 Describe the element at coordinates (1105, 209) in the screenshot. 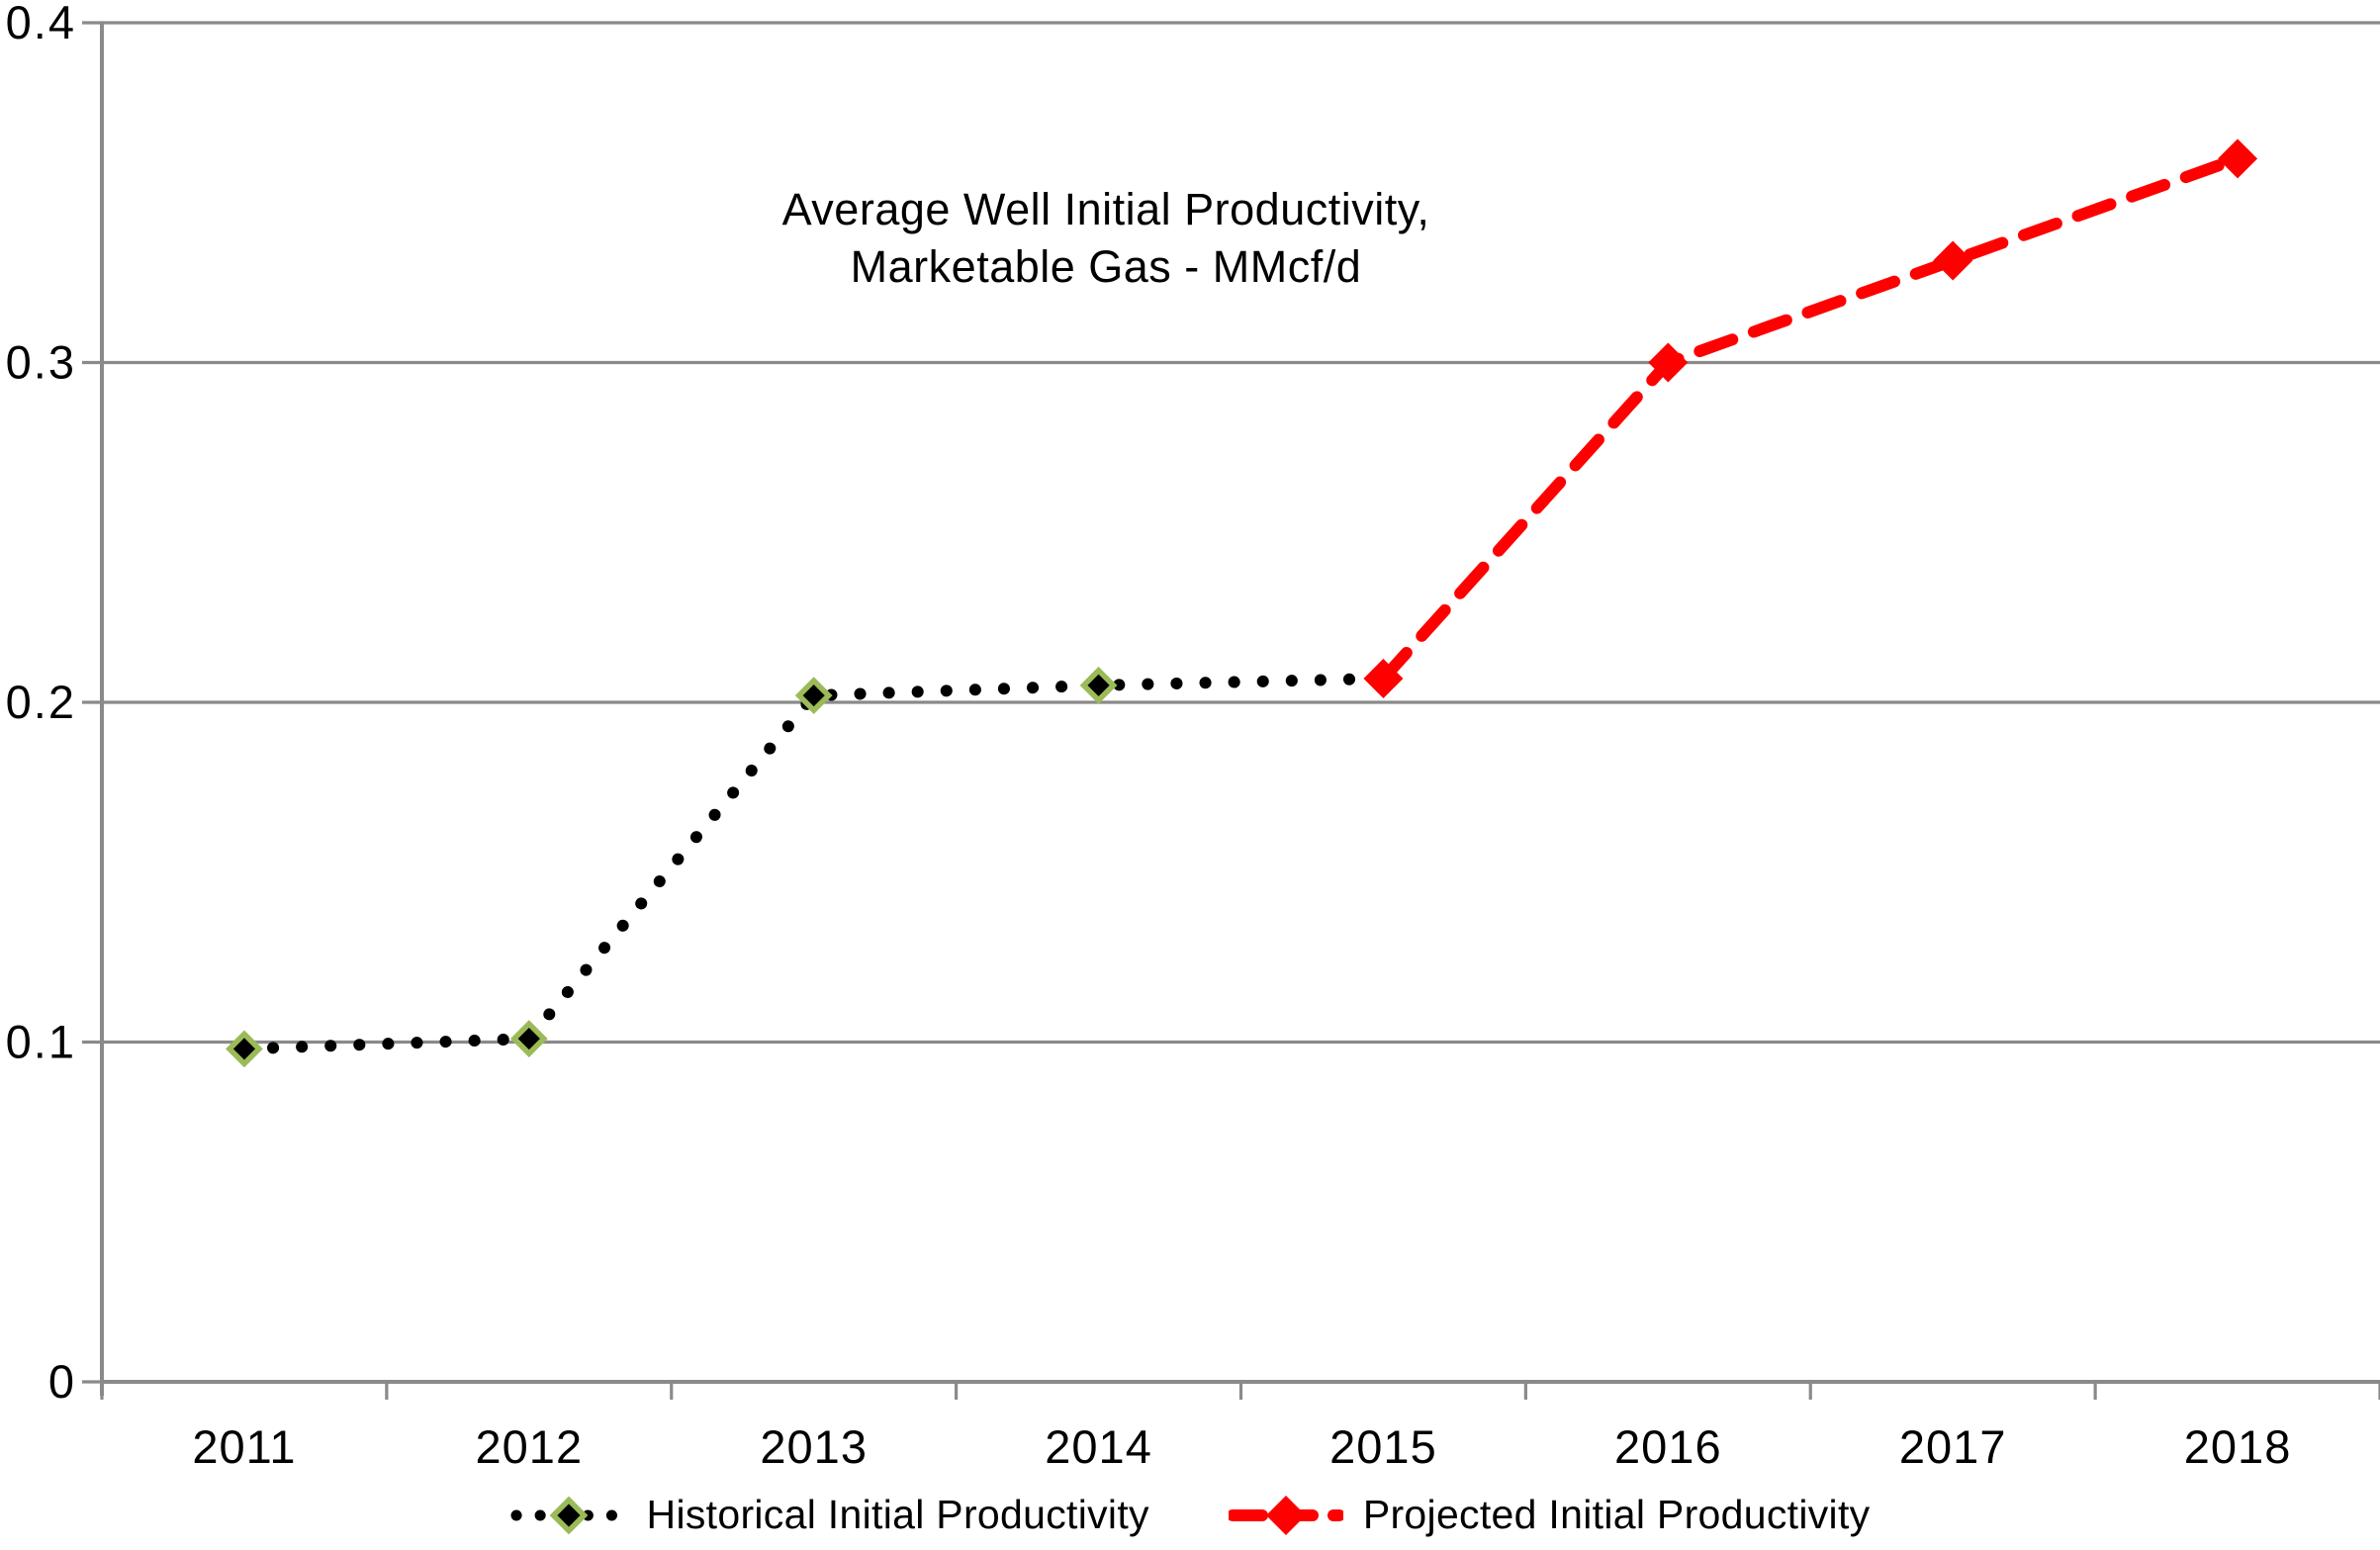

I see `chart-title-line1: Average Well Initial Productivity,` at that location.